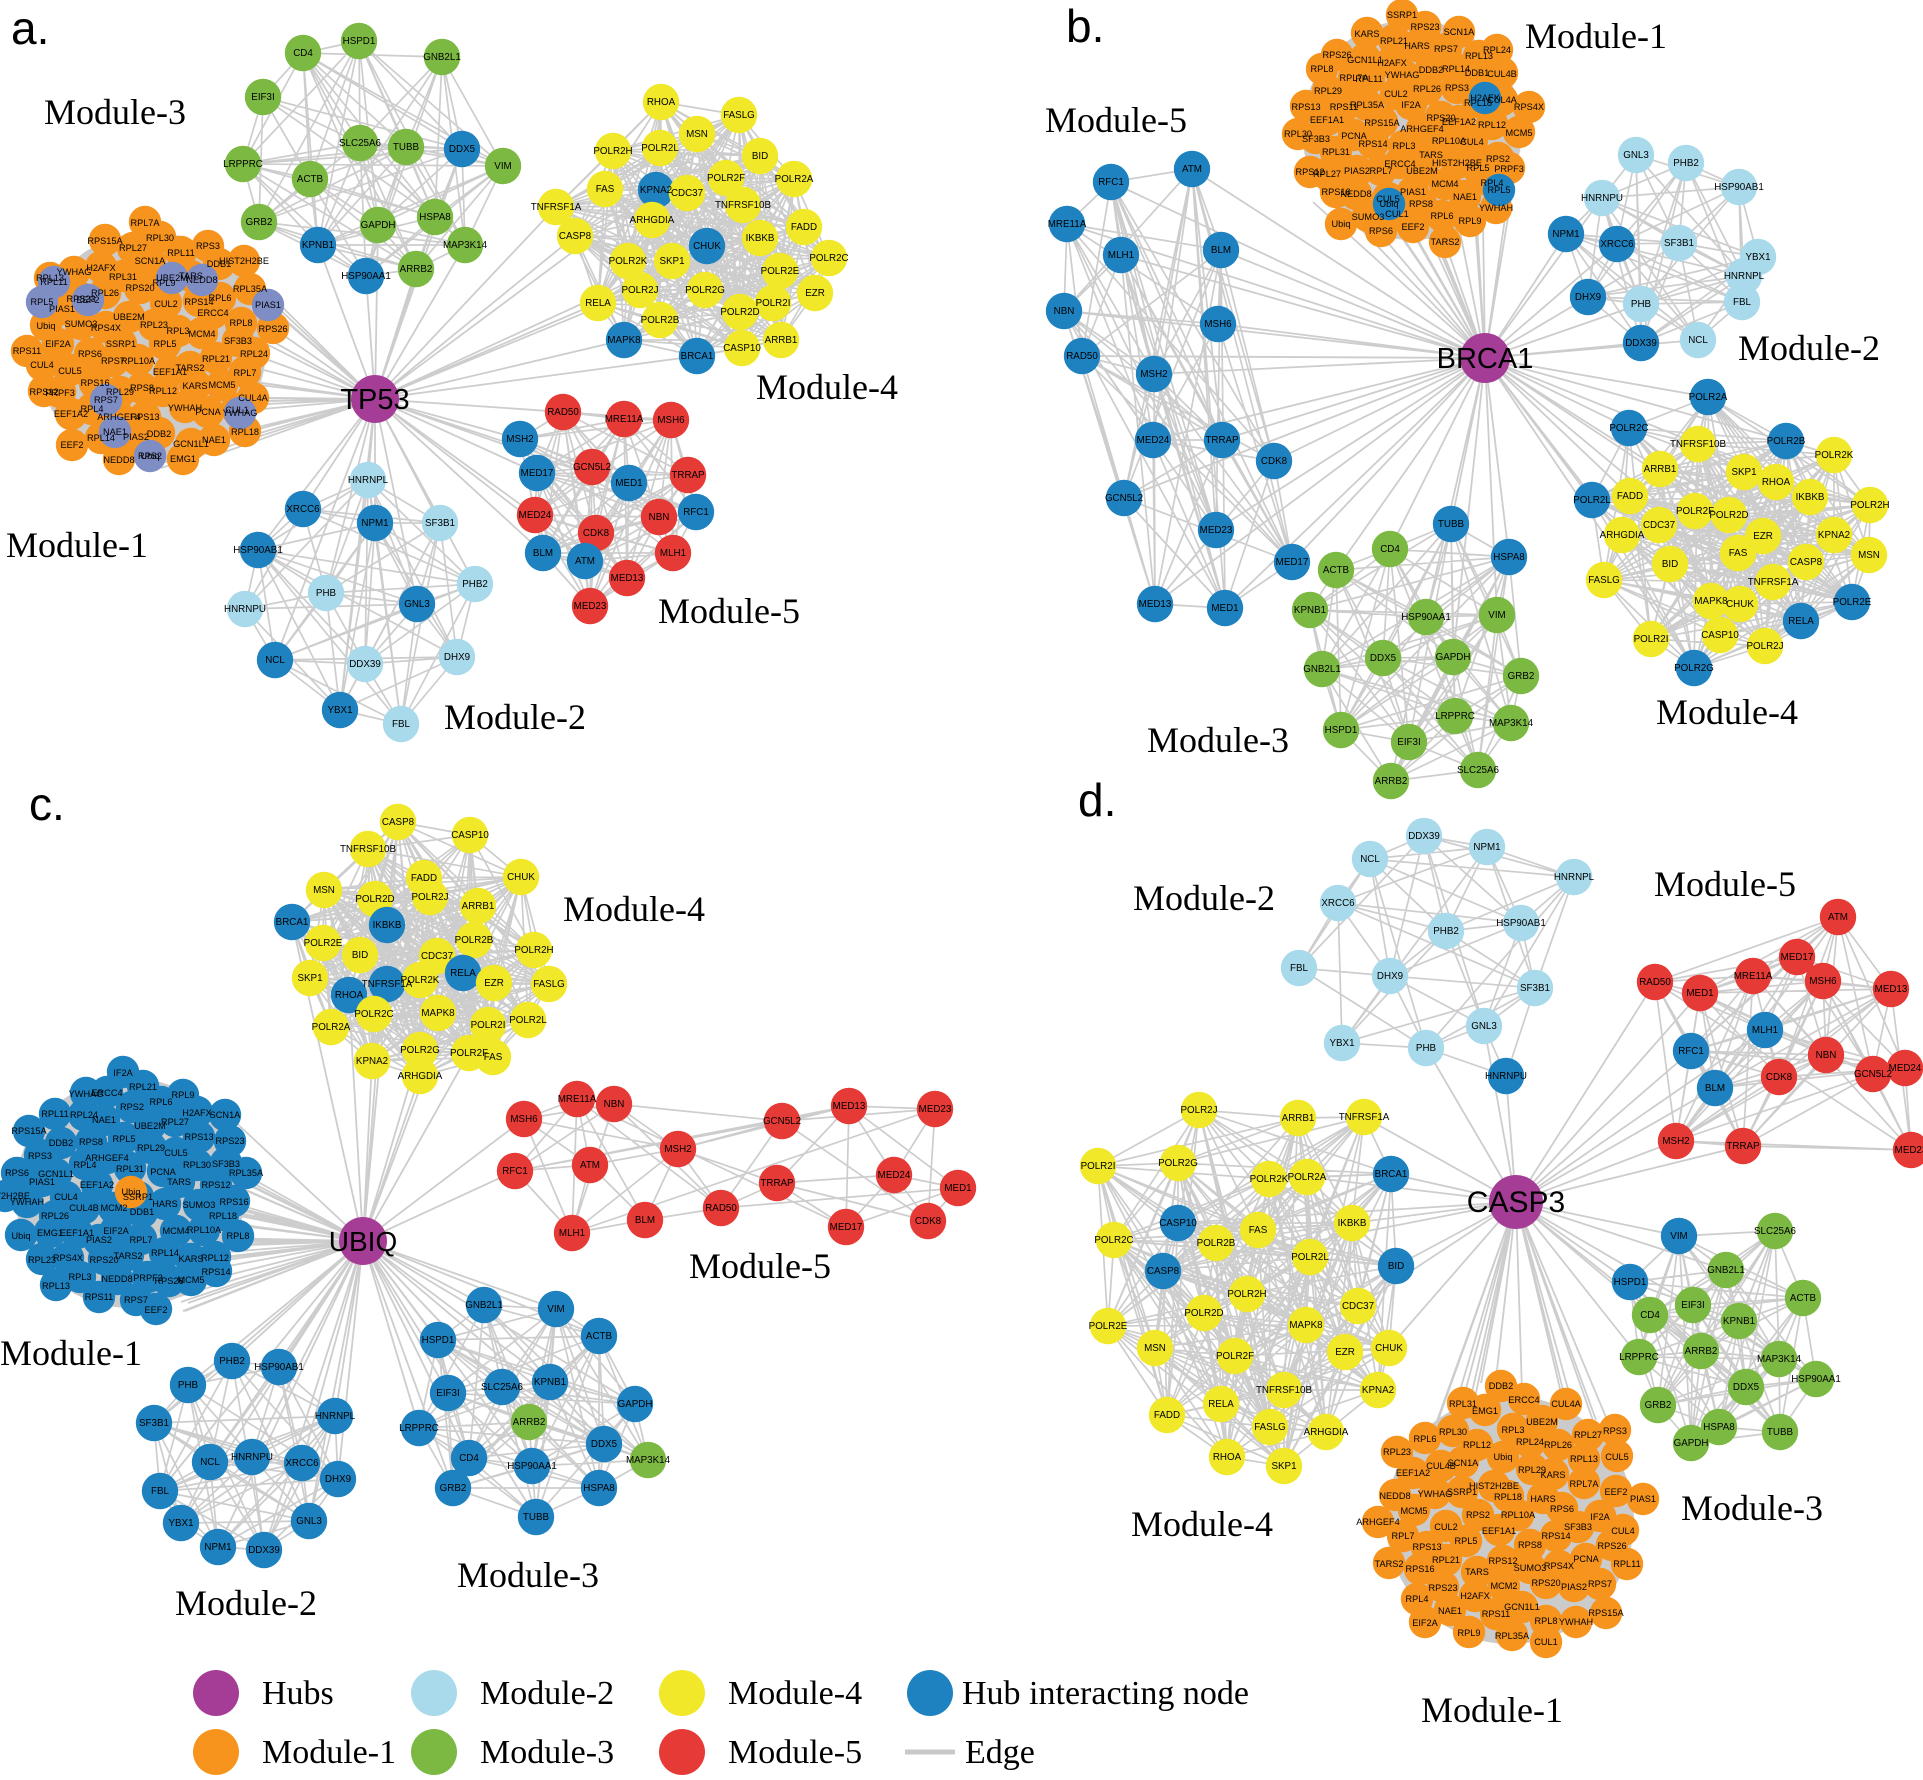 This screenshot has height=1780, width=1923. I want to click on svg-text: Module-2, so click(515, 717).